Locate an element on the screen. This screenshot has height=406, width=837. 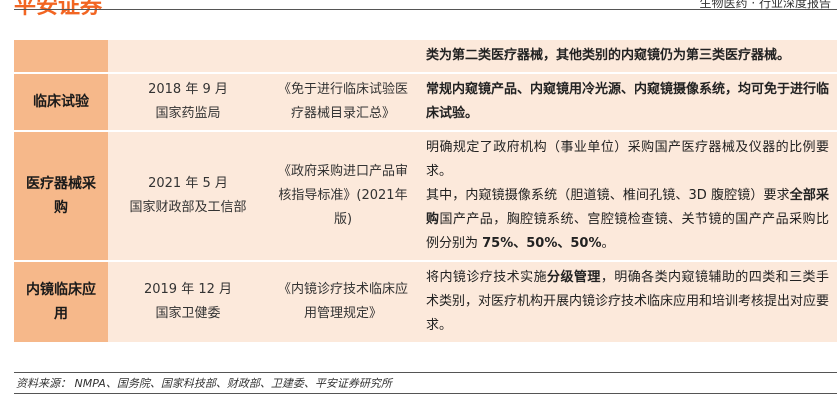
category: 内镜临床应用 is located at coordinates (61, 302).